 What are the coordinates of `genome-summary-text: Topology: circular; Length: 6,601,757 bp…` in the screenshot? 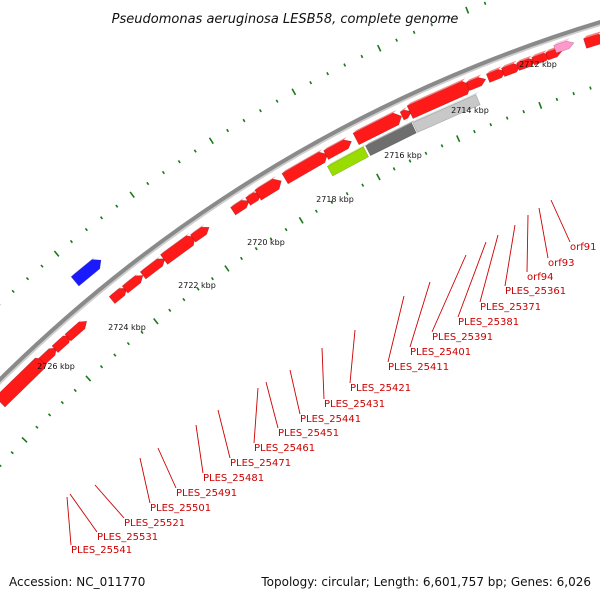 It's located at (425, 582).